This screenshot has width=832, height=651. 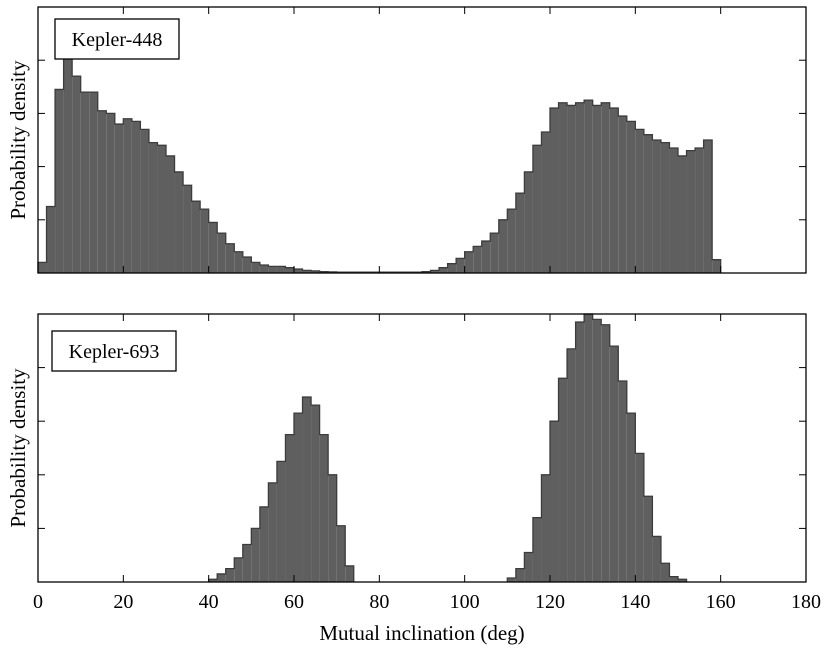 I want to click on x-axis-label: Mutual inclination (deg), so click(x=421, y=633).